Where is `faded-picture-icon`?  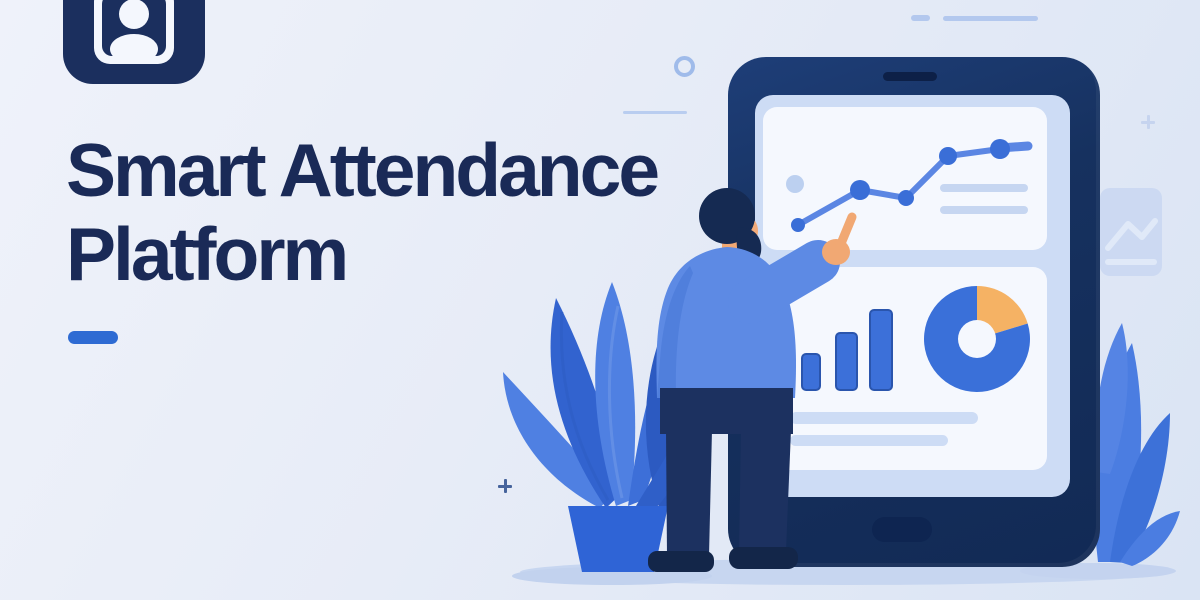
faded-picture-icon is located at coordinates (1131, 232).